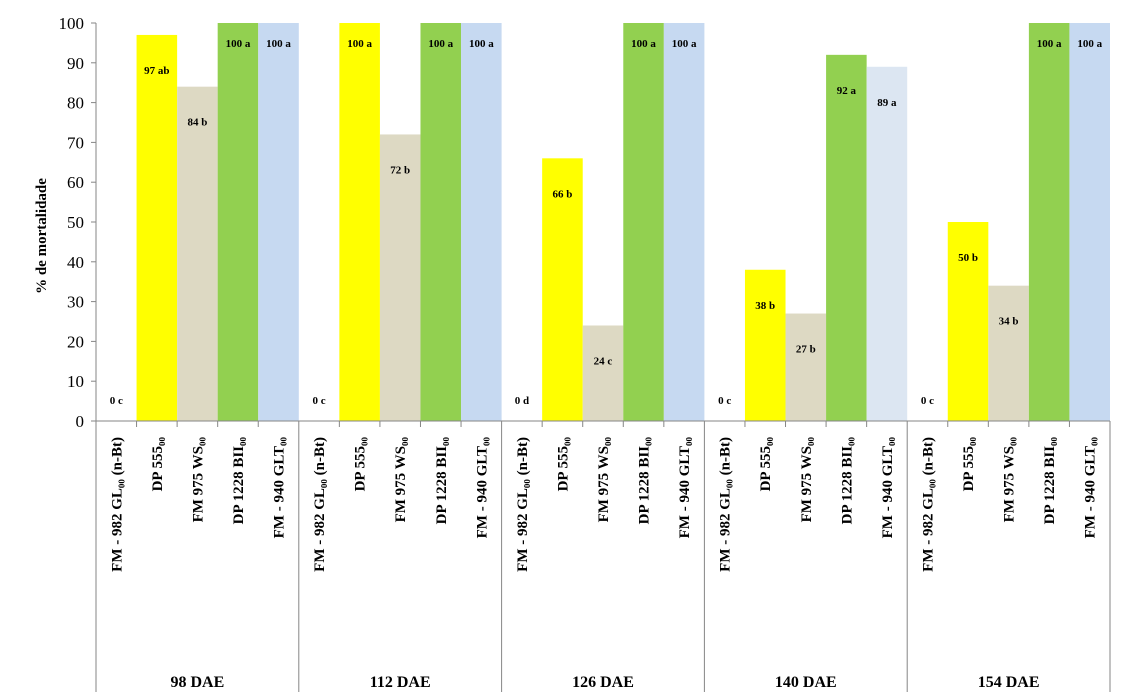 The height and width of the screenshot is (692, 1121). I want to click on data-label: 34 b, so click(1009, 322).